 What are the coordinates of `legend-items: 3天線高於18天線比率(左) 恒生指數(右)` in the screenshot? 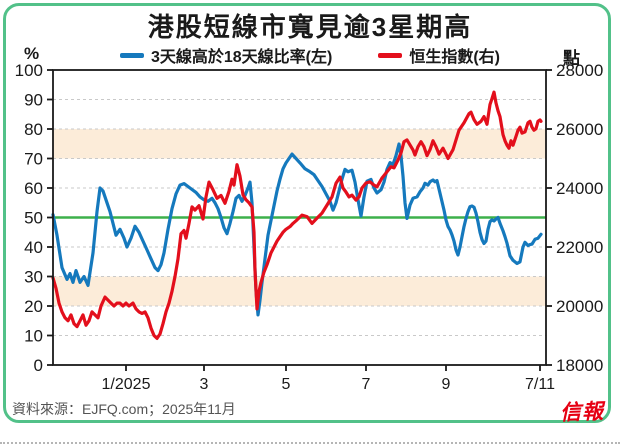 It's located at (310, 55).